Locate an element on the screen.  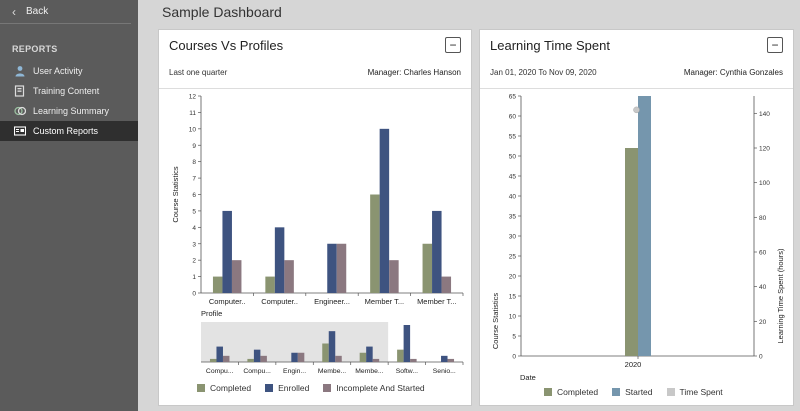
y-tick-label: 4 is located at coordinates (194, 228).